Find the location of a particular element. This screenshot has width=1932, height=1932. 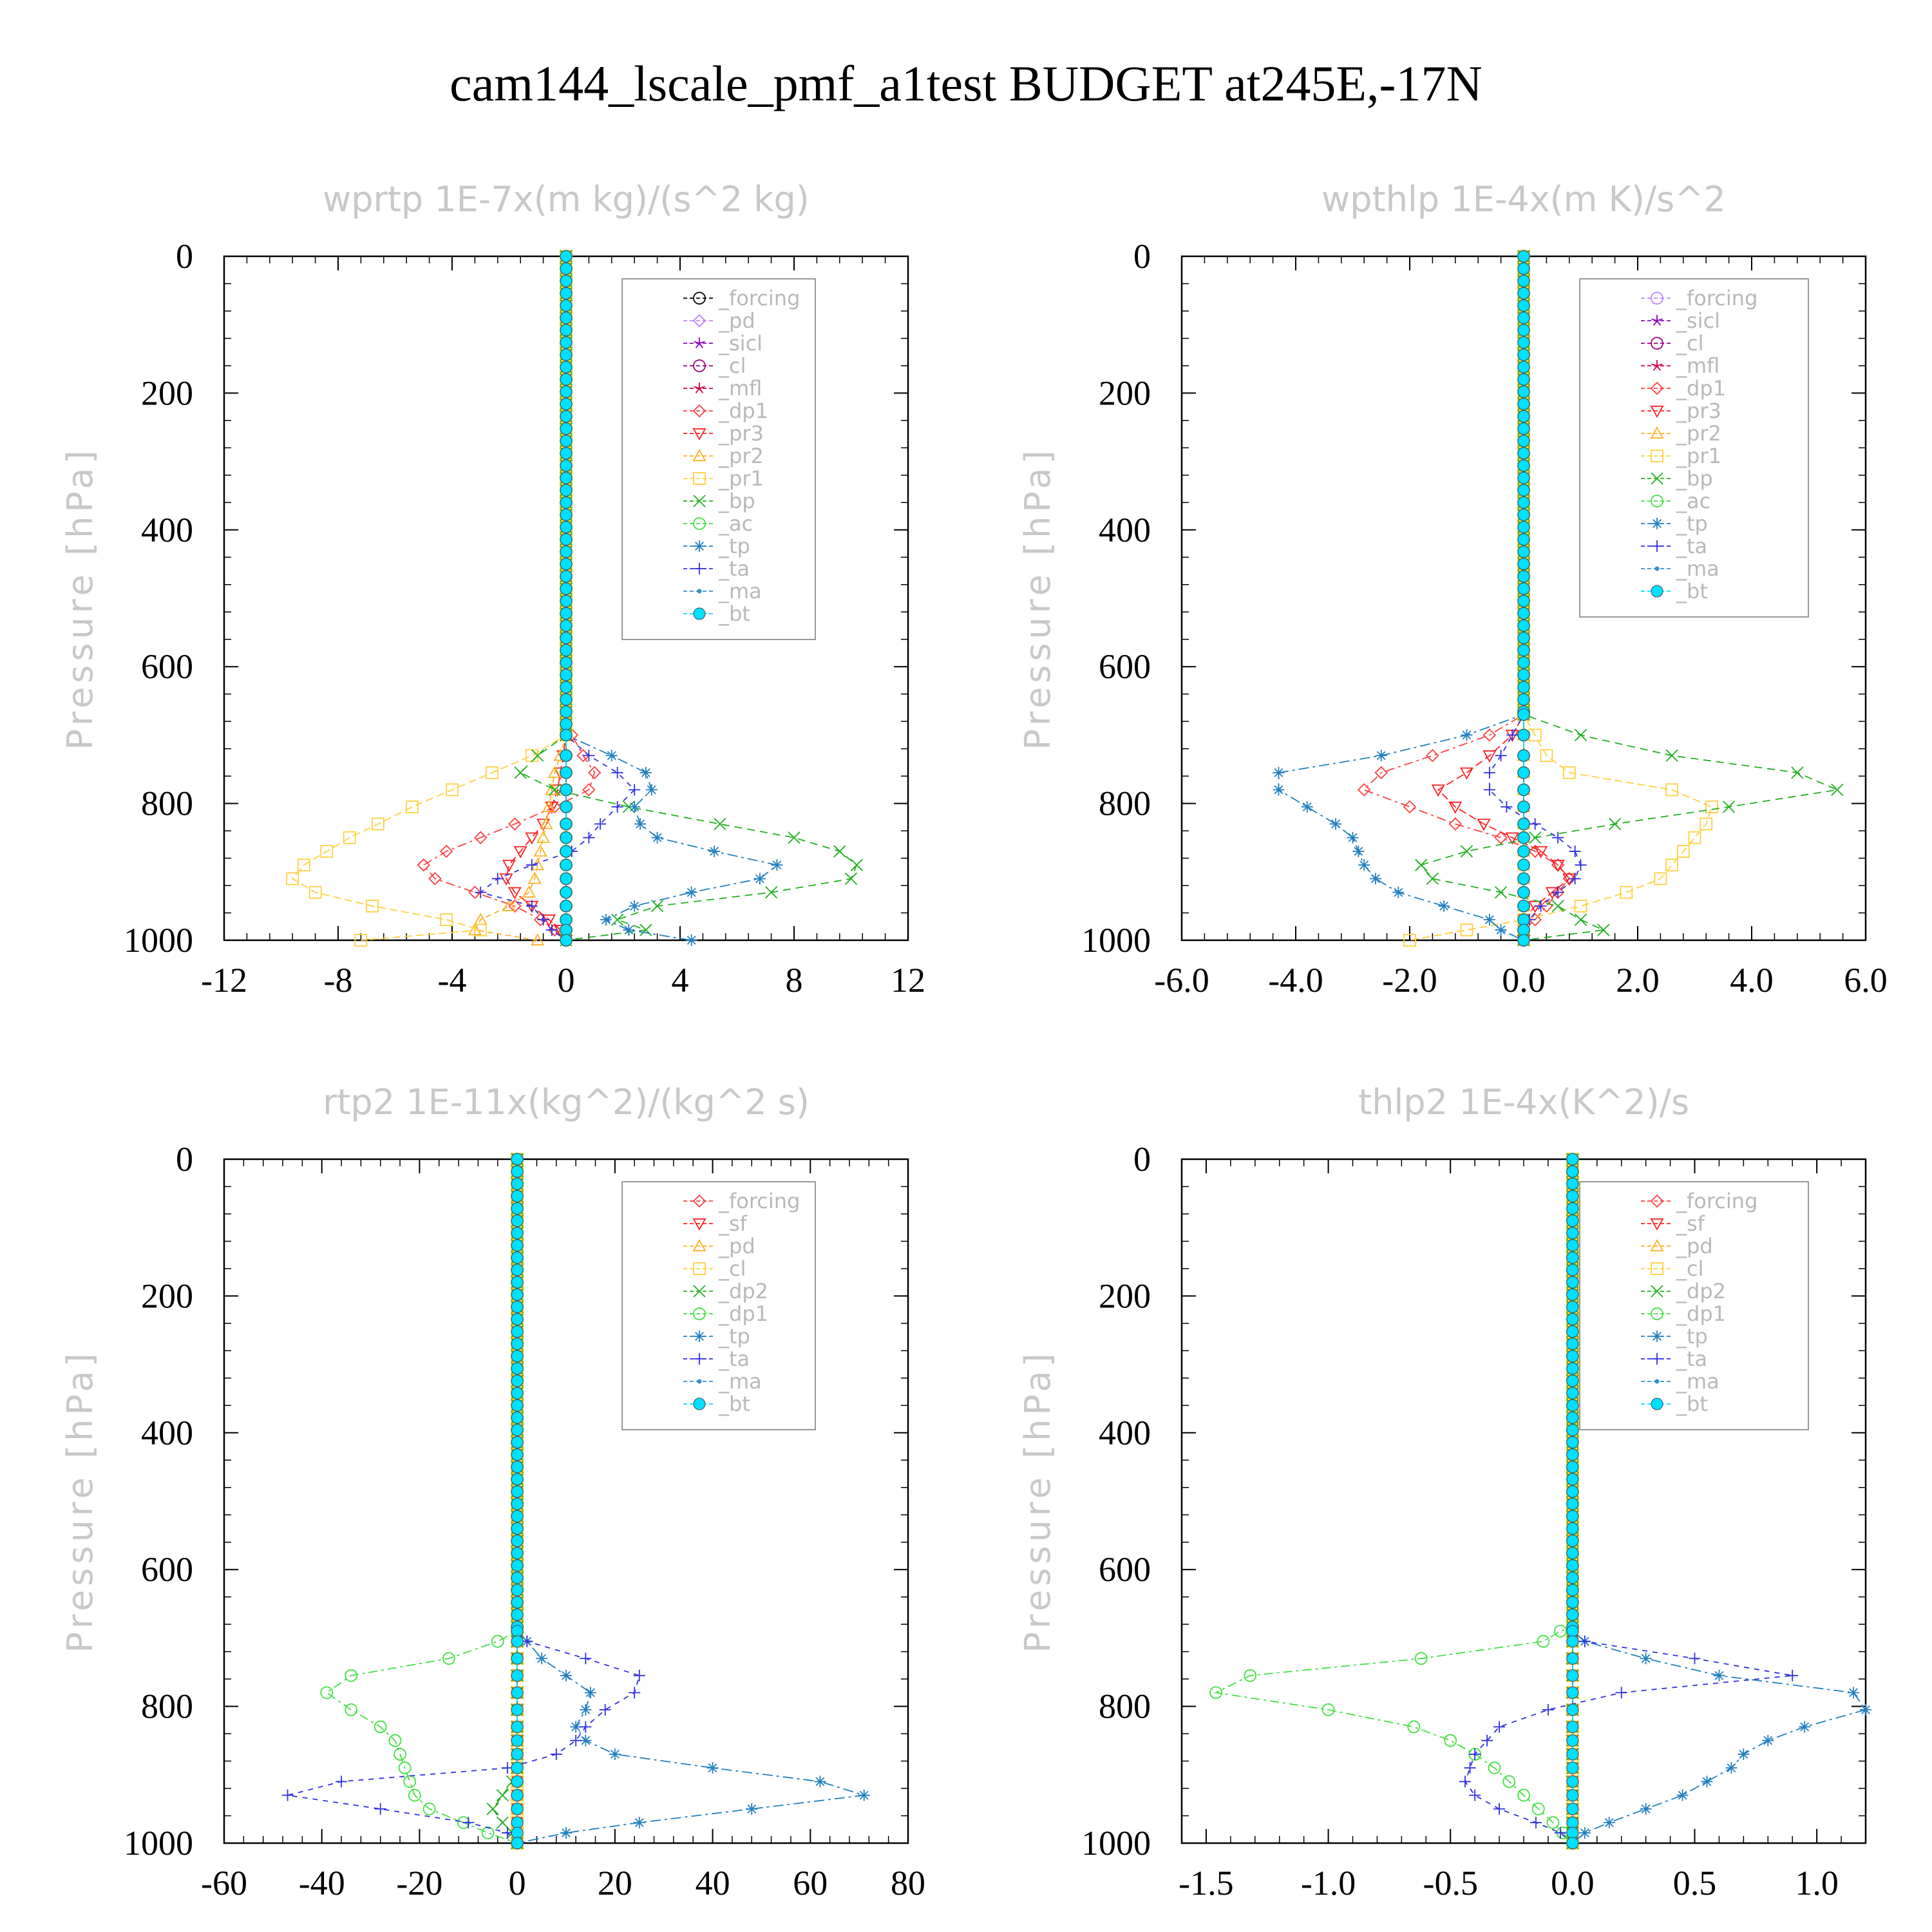

x-tick-label: -1.5 is located at coordinates (1206, 1883).